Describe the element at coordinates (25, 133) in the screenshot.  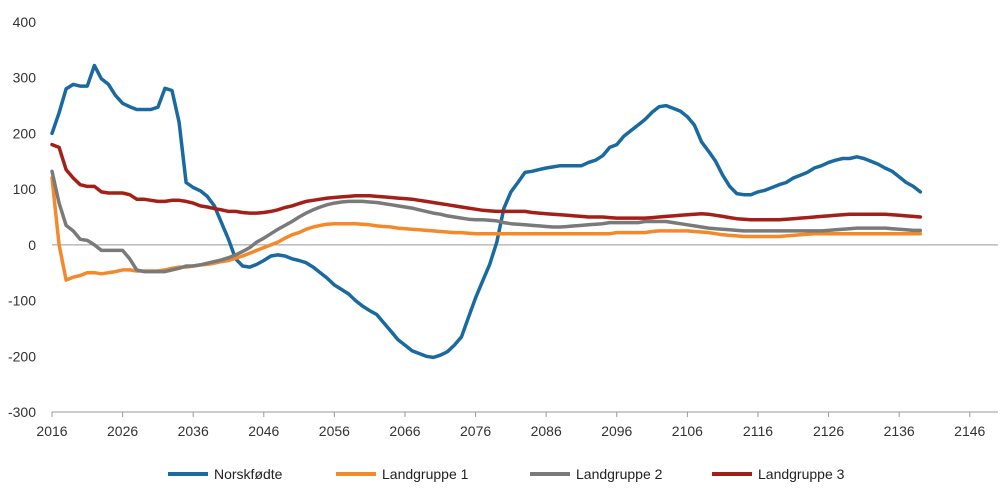
I see `y-tick-label: 200` at that location.